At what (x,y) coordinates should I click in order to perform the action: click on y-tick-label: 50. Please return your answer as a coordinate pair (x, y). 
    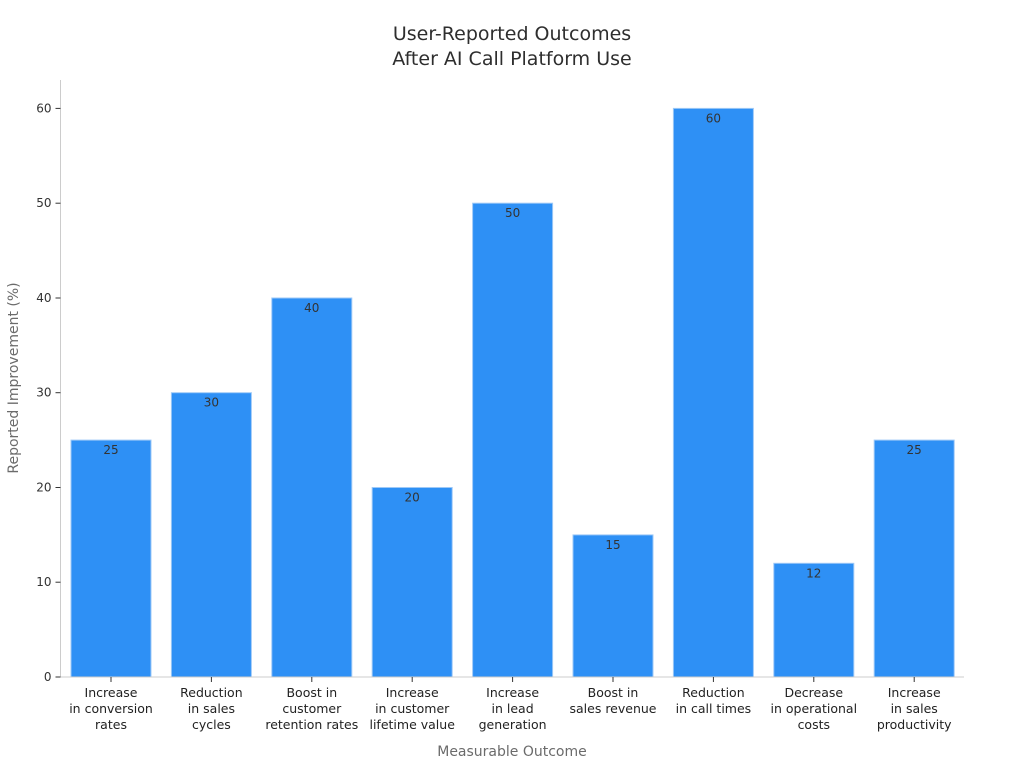
    Looking at the image, I should click on (43, 203).